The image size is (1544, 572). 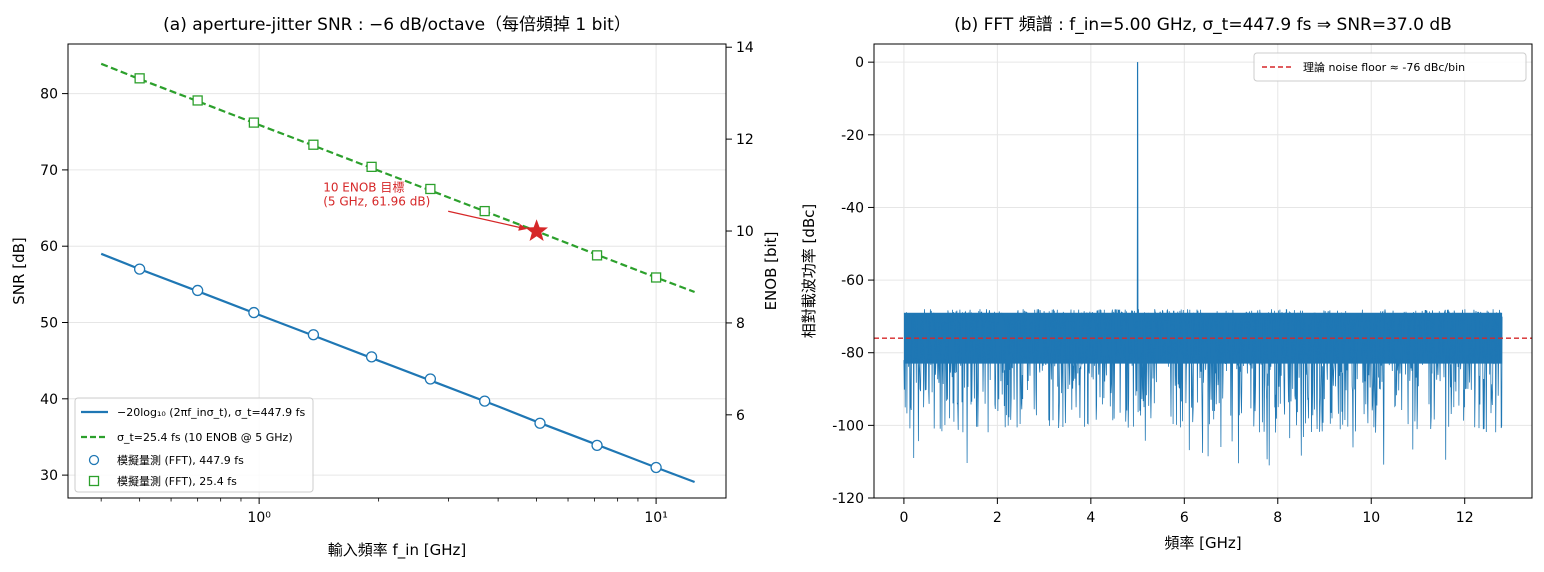 I want to click on left-y2-ticks: 6 8 10 12 14, so click(x=740, y=232).